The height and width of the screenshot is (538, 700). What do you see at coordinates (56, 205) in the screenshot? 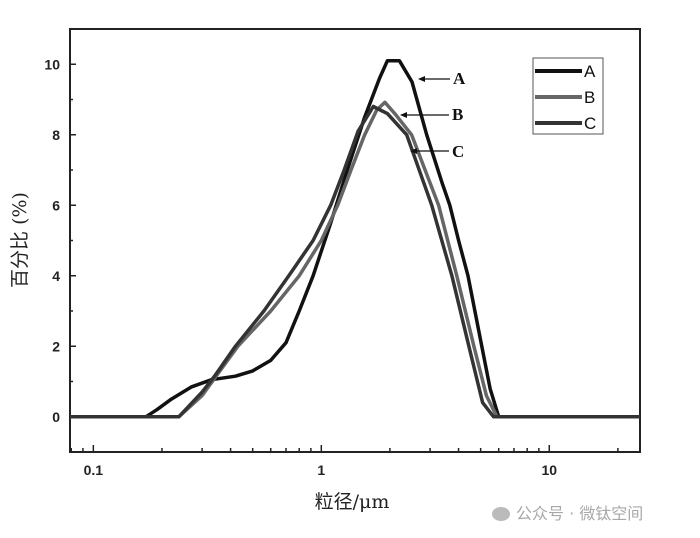
I see `y-tick-label: 6` at bounding box center [56, 205].